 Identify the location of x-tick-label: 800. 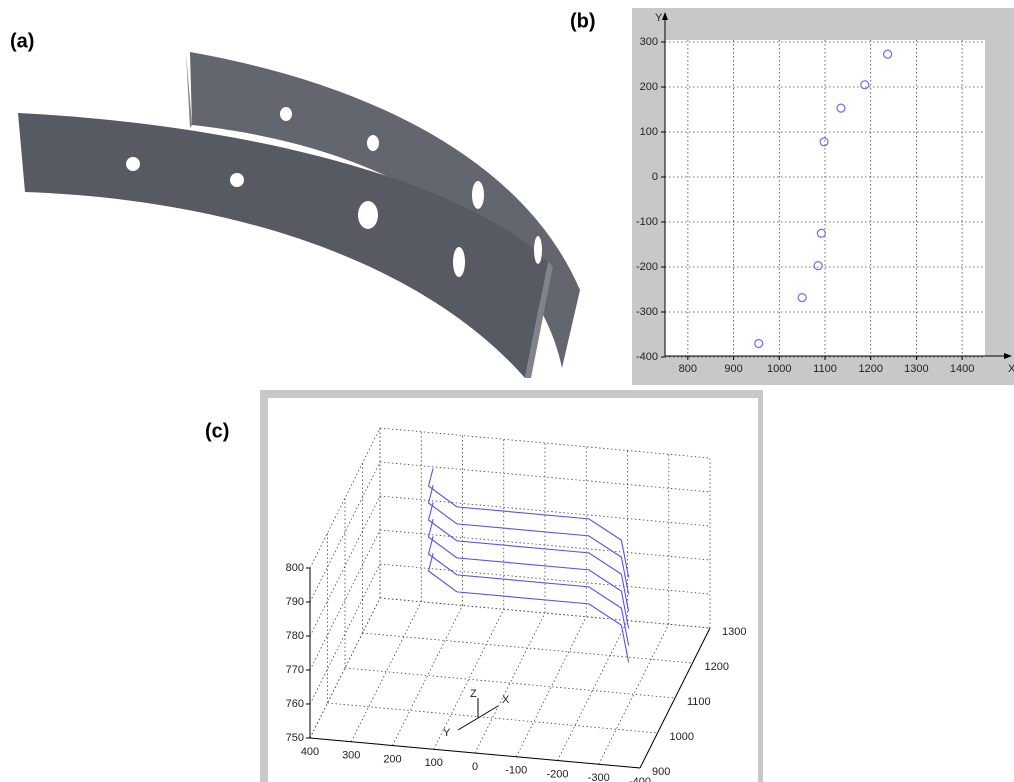
(688, 369).